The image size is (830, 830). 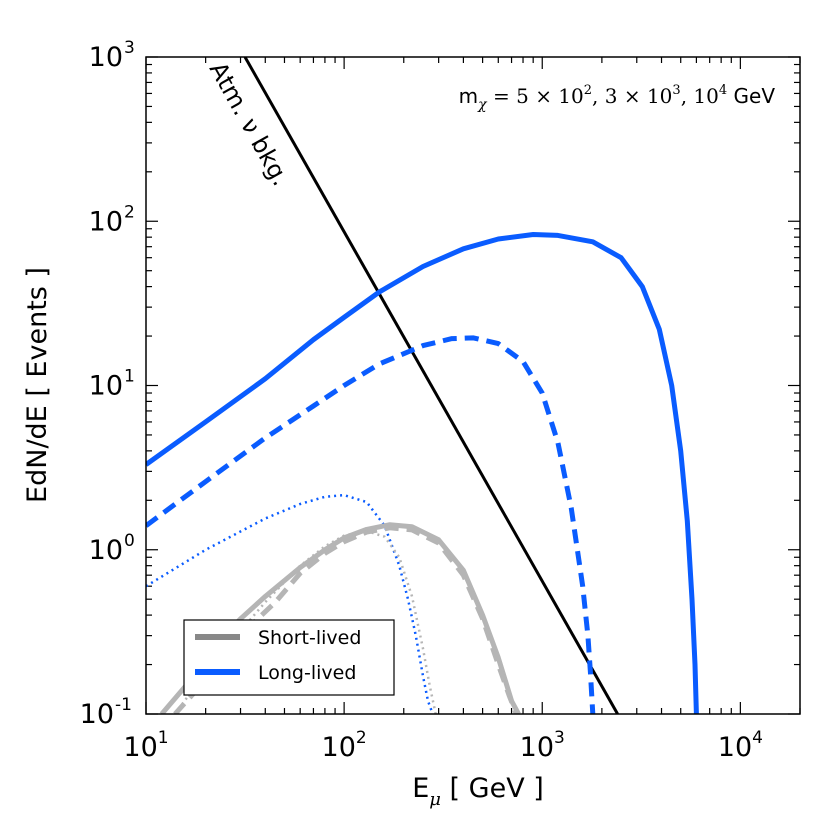 What do you see at coordinates (309, 638) in the screenshot?
I see `legend-label-short-lived: Short-lived` at bounding box center [309, 638].